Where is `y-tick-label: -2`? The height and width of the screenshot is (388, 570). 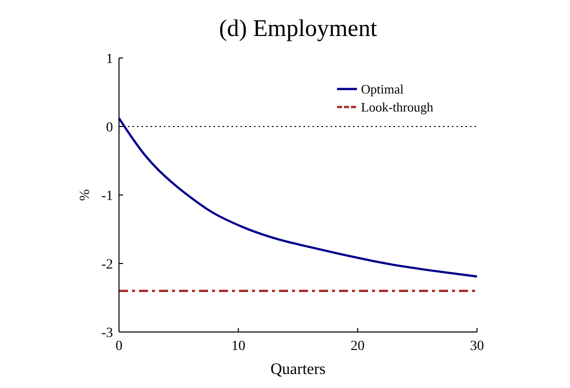 y-tick-label: -2 is located at coordinates (107, 264).